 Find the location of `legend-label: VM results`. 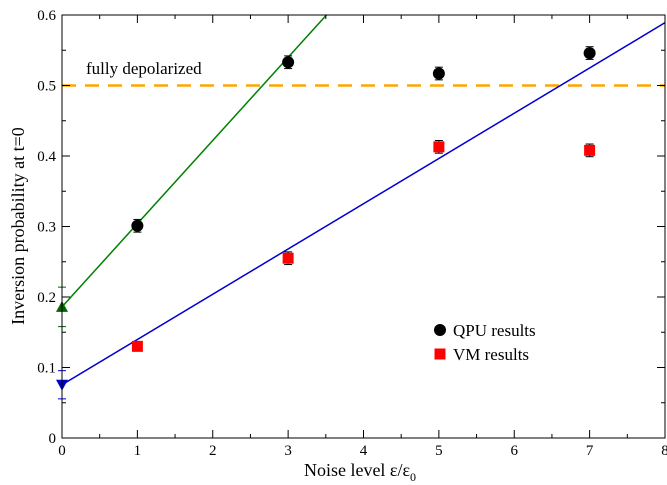

legend-label: VM results is located at coordinates (491, 354).